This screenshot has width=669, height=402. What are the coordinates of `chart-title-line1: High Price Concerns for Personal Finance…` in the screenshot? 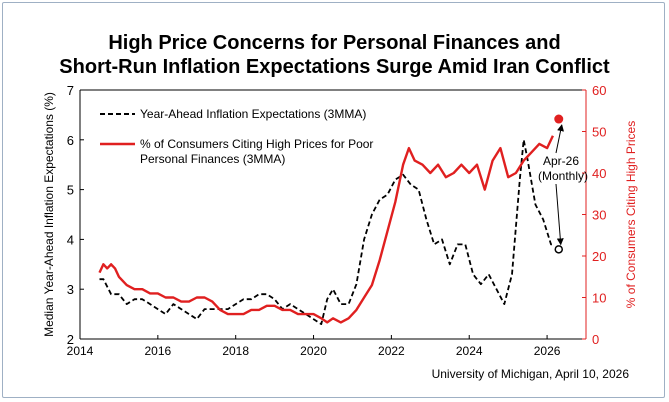 It's located at (334, 43).